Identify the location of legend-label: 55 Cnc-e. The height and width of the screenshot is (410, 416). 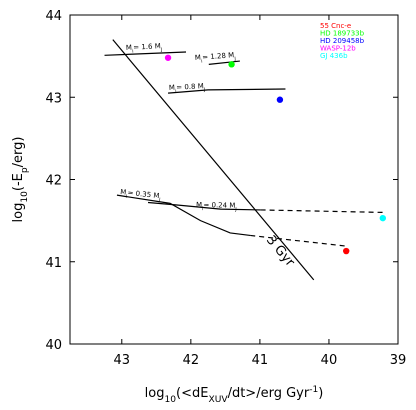
(335, 26).